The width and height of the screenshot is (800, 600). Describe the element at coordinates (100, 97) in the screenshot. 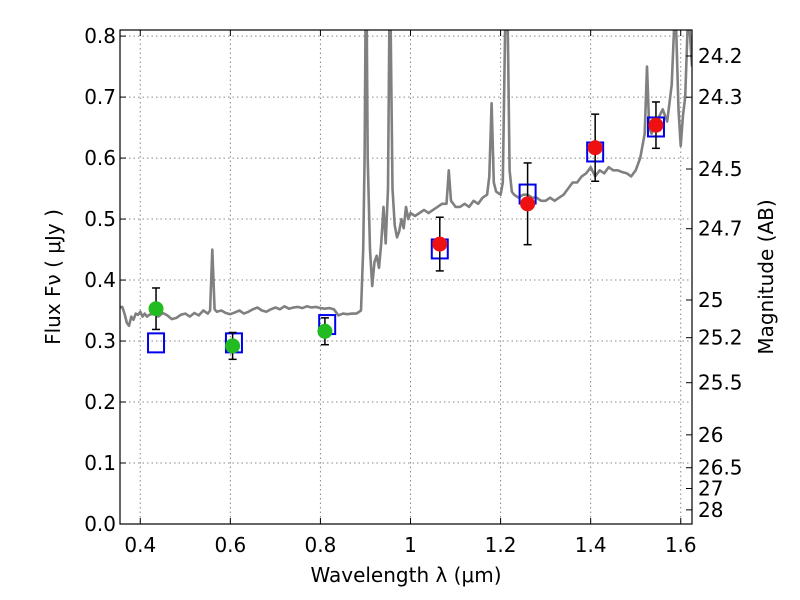

I see `y-tick-label: 0.7` at that location.